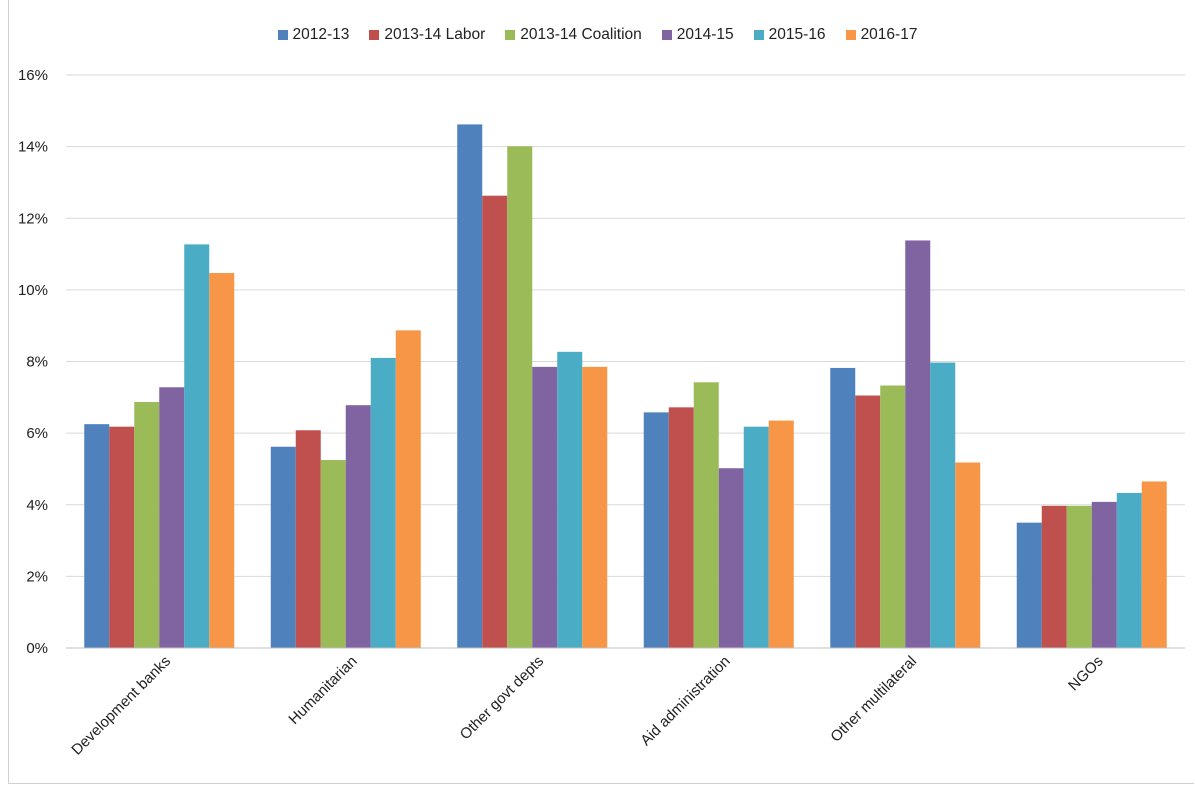 The width and height of the screenshot is (1195, 785). I want to click on bar-ngos-2013-14-labor, so click(1054, 576).